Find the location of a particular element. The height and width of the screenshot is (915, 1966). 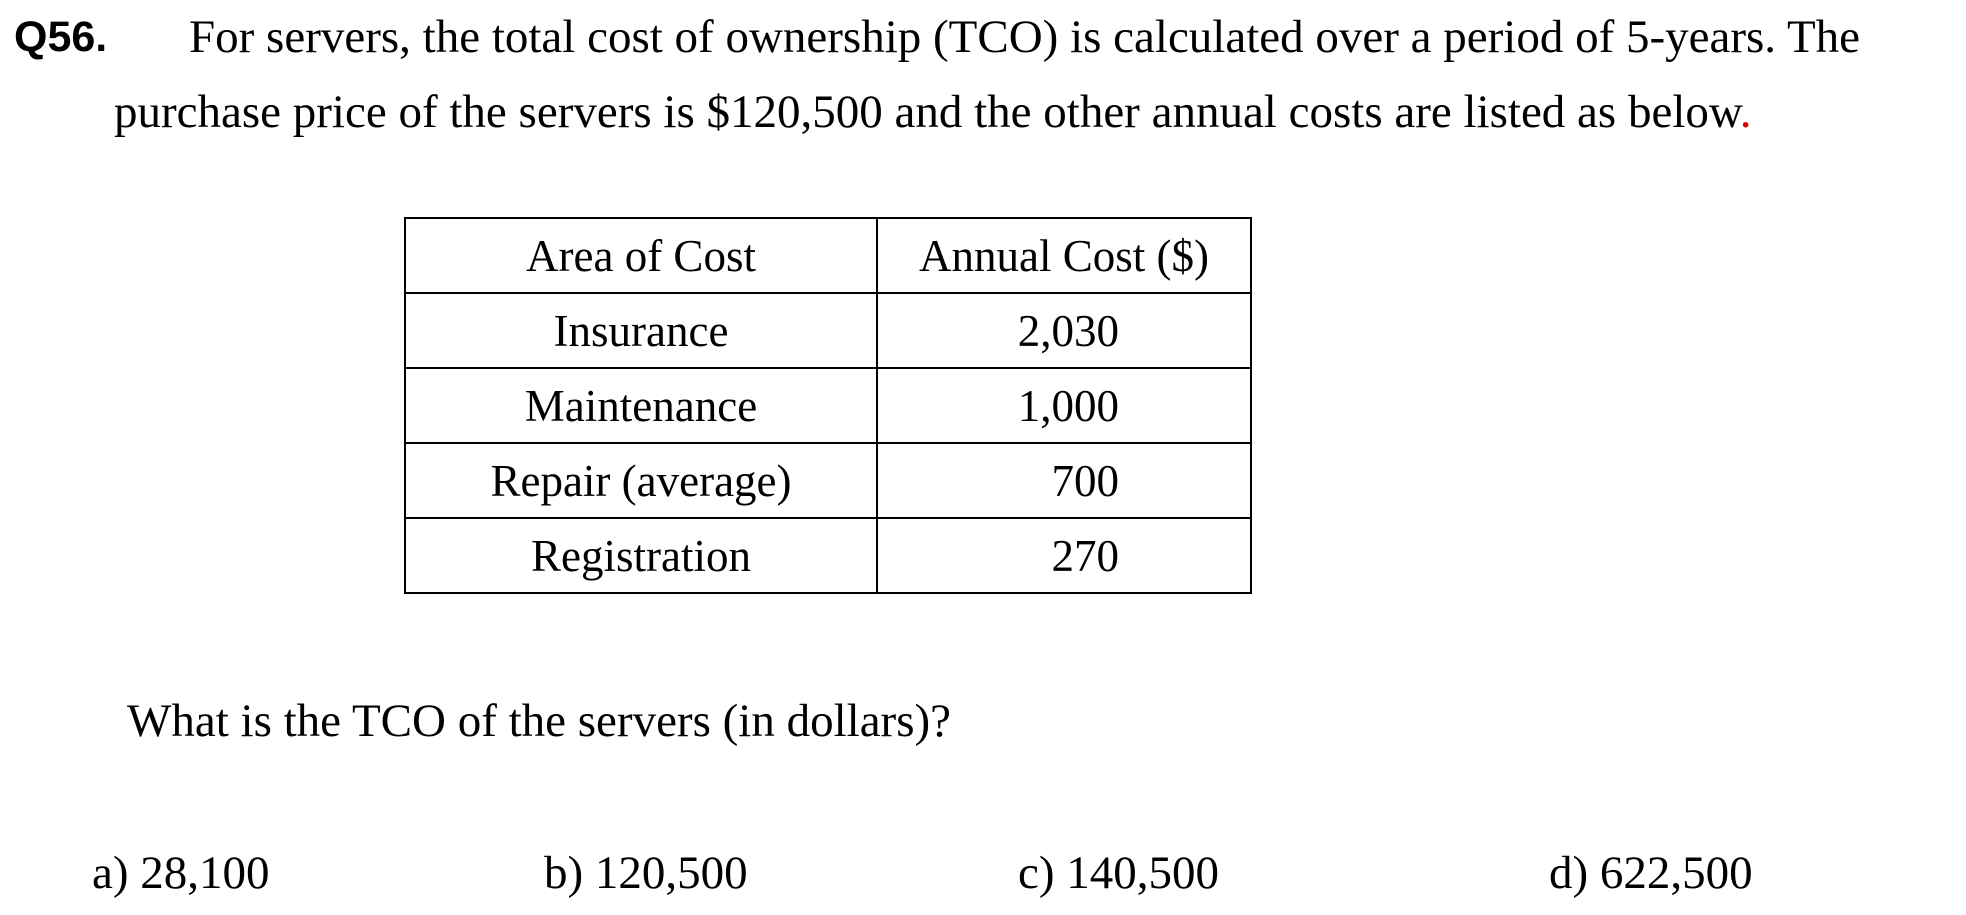

option-a: a) 28,100 is located at coordinates (181, 873).